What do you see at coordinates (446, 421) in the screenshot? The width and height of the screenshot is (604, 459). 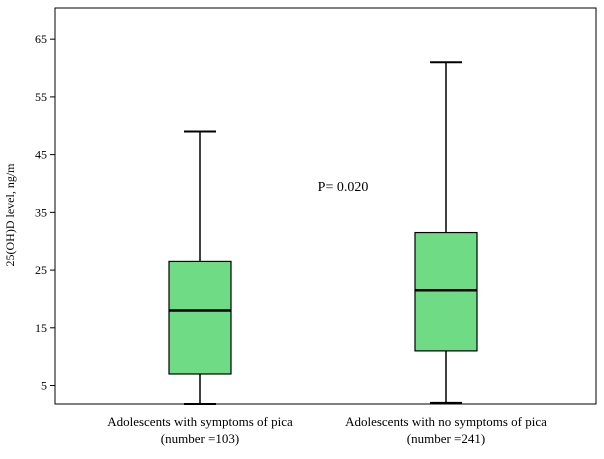 I see `x-category-label-2: Adolescents with no symptoms of pica` at bounding box center [446, 421].